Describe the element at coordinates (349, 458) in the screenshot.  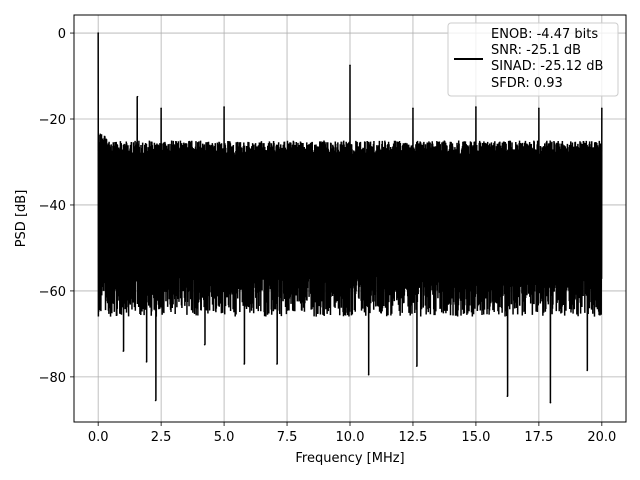
I see `x-axis-label: Frequency [MHz]` at that location.